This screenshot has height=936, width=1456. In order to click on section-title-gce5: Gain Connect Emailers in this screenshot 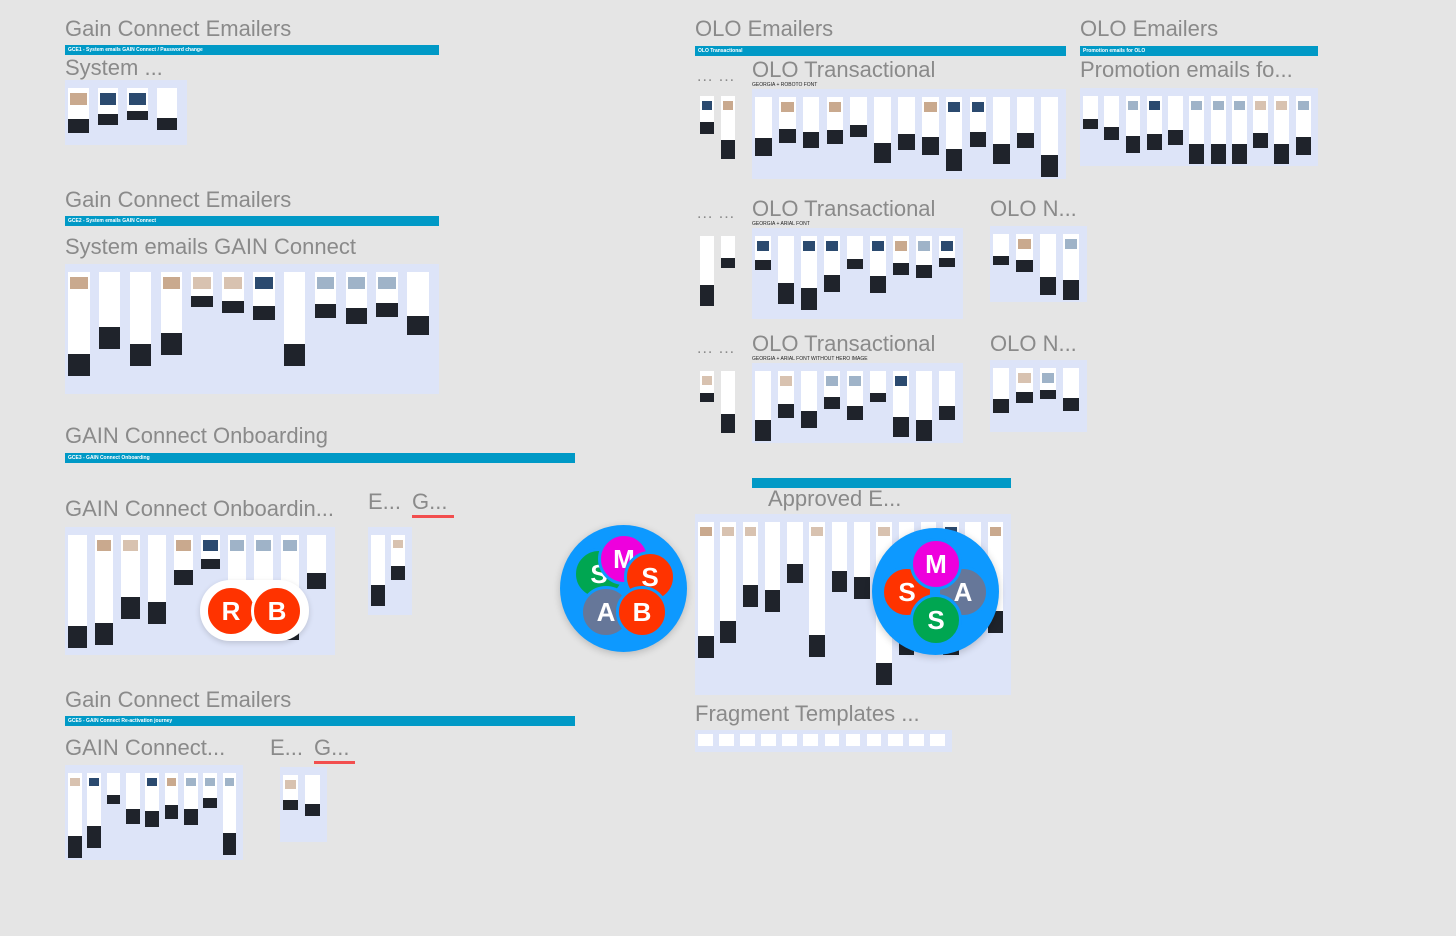, I will do `click(178, 699)`.